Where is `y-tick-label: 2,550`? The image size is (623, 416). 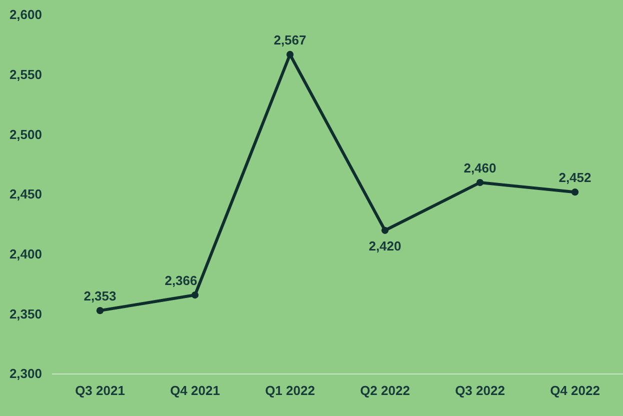 y-tick-label: 2,550 is located at coordinates (25, 74).